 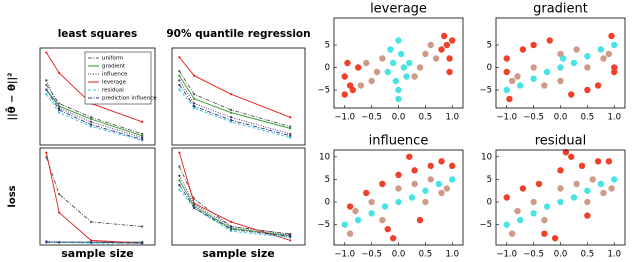 I want to click on chart-title: 90% quantile regression, so click(x=238, y=34).